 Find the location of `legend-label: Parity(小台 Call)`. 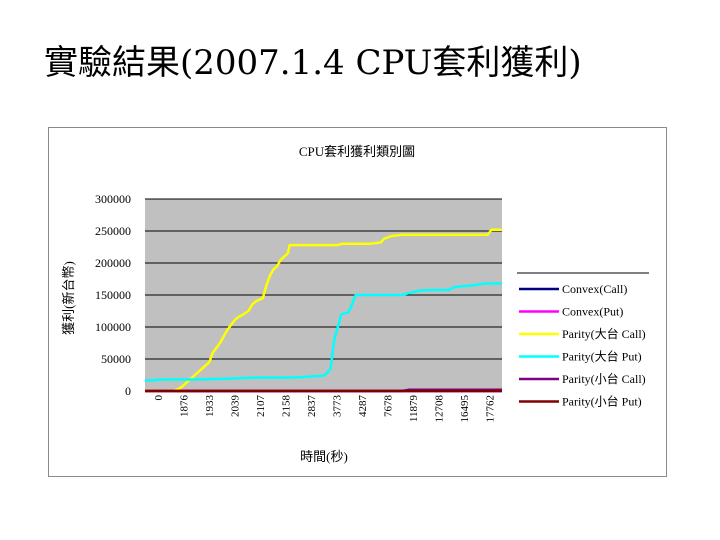

legend-label: Parity(小台 Call) is located at coordinates (604, 378).